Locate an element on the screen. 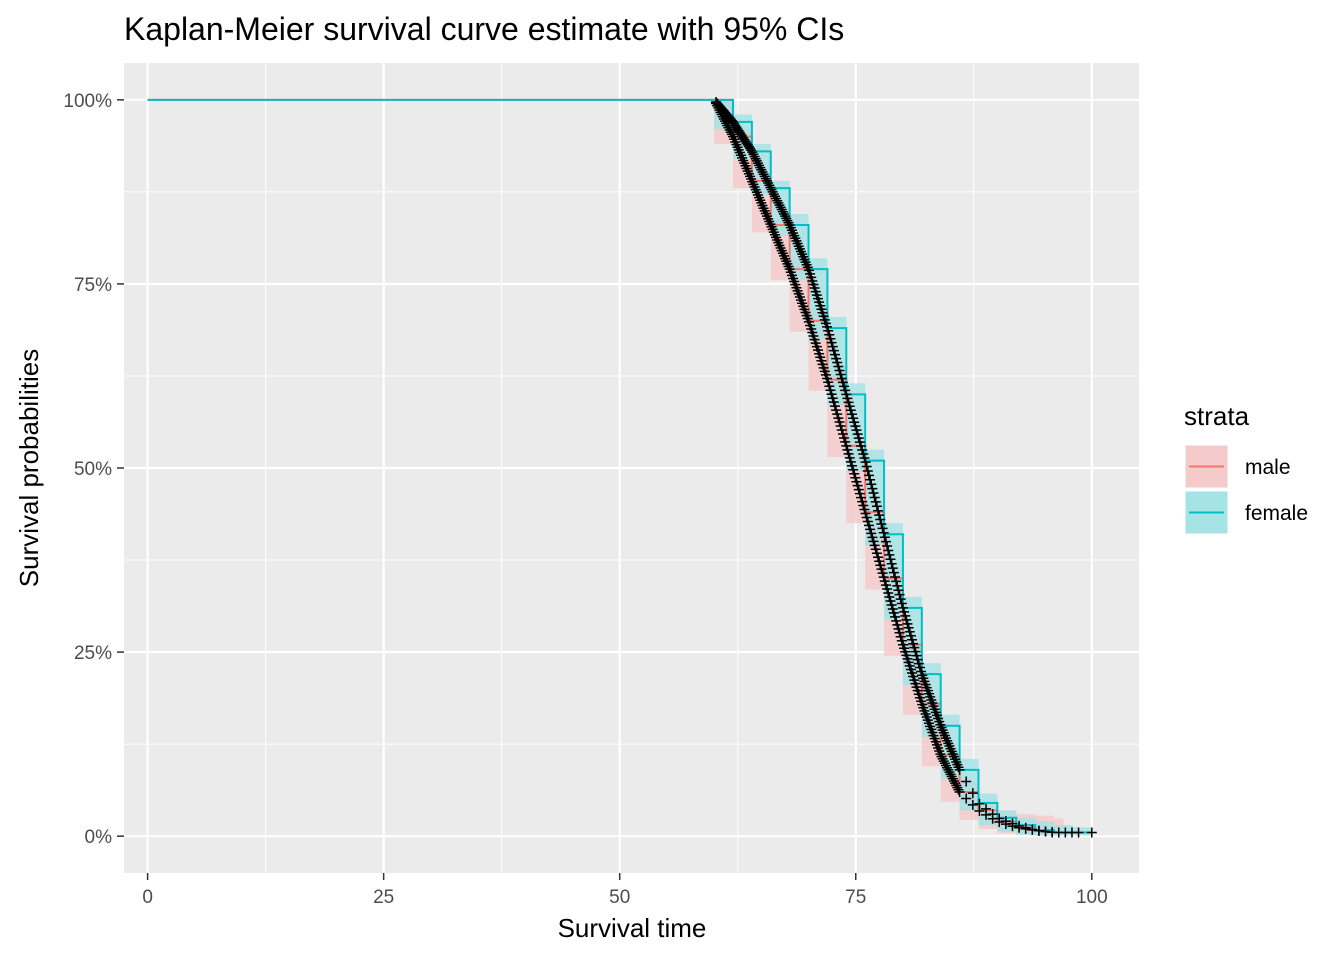 This screenshot has height=960, width=1344. x-tick-label: 25 is located at coordinates (383, 897).